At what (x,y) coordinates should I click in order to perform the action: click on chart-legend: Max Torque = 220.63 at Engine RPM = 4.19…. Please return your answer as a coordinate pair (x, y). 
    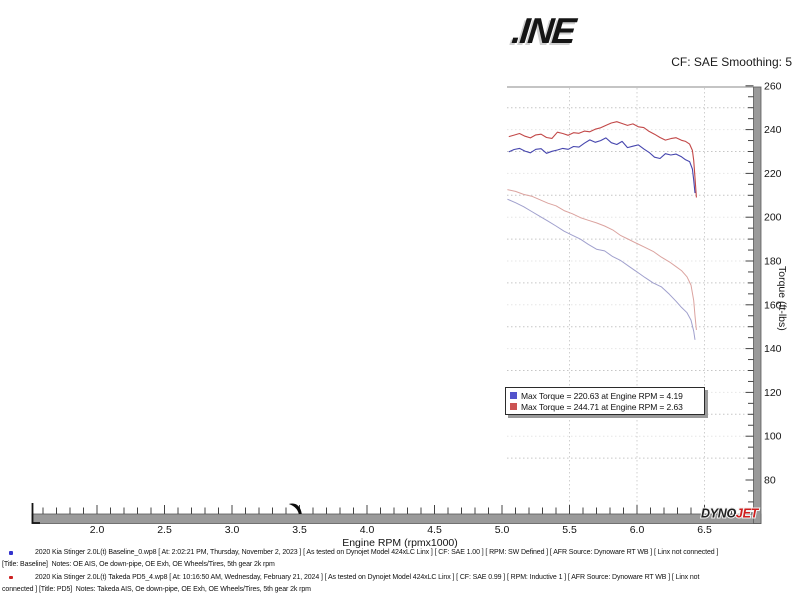
    Looking at the image, I should click on (605, 401).